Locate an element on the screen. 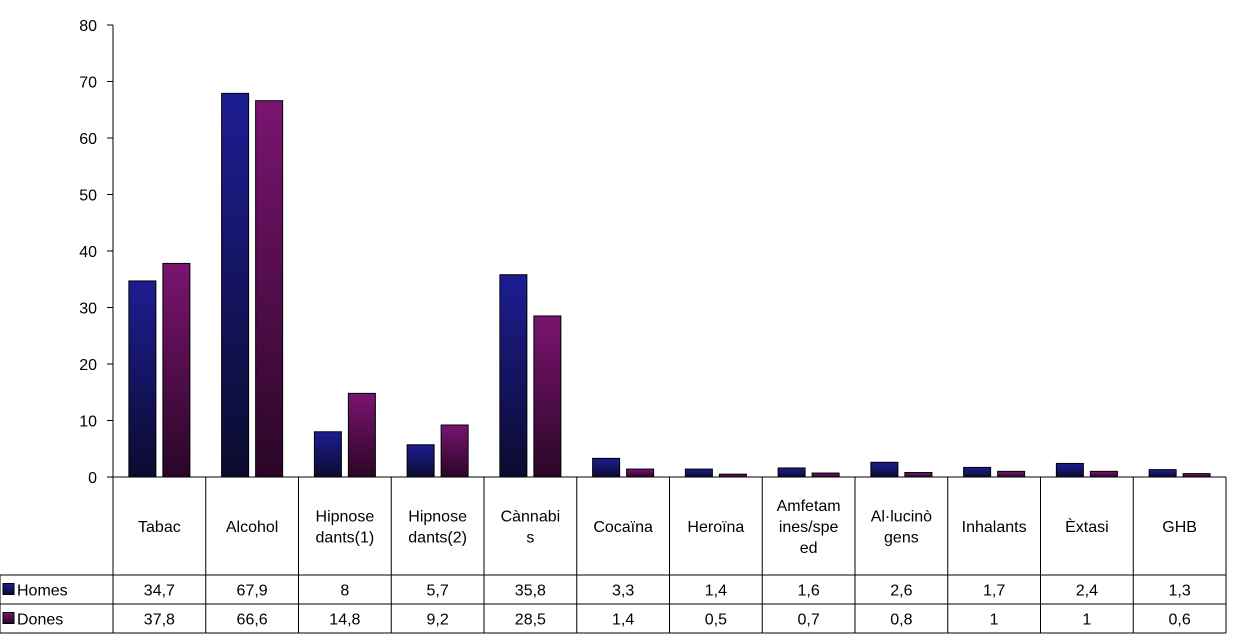 Image resolution: width=1234 pixels, height=635 pixels. category-label: Cocaïna is located at coordinates (623, 527).